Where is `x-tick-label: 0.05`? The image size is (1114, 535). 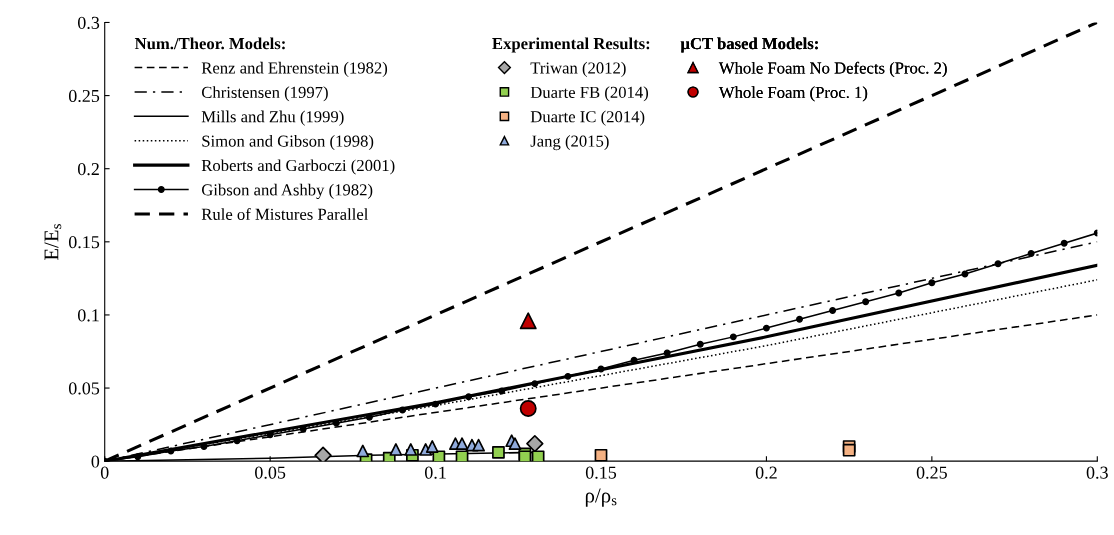
x-tick-label: 0.05 is located at coordinates (270, 472).